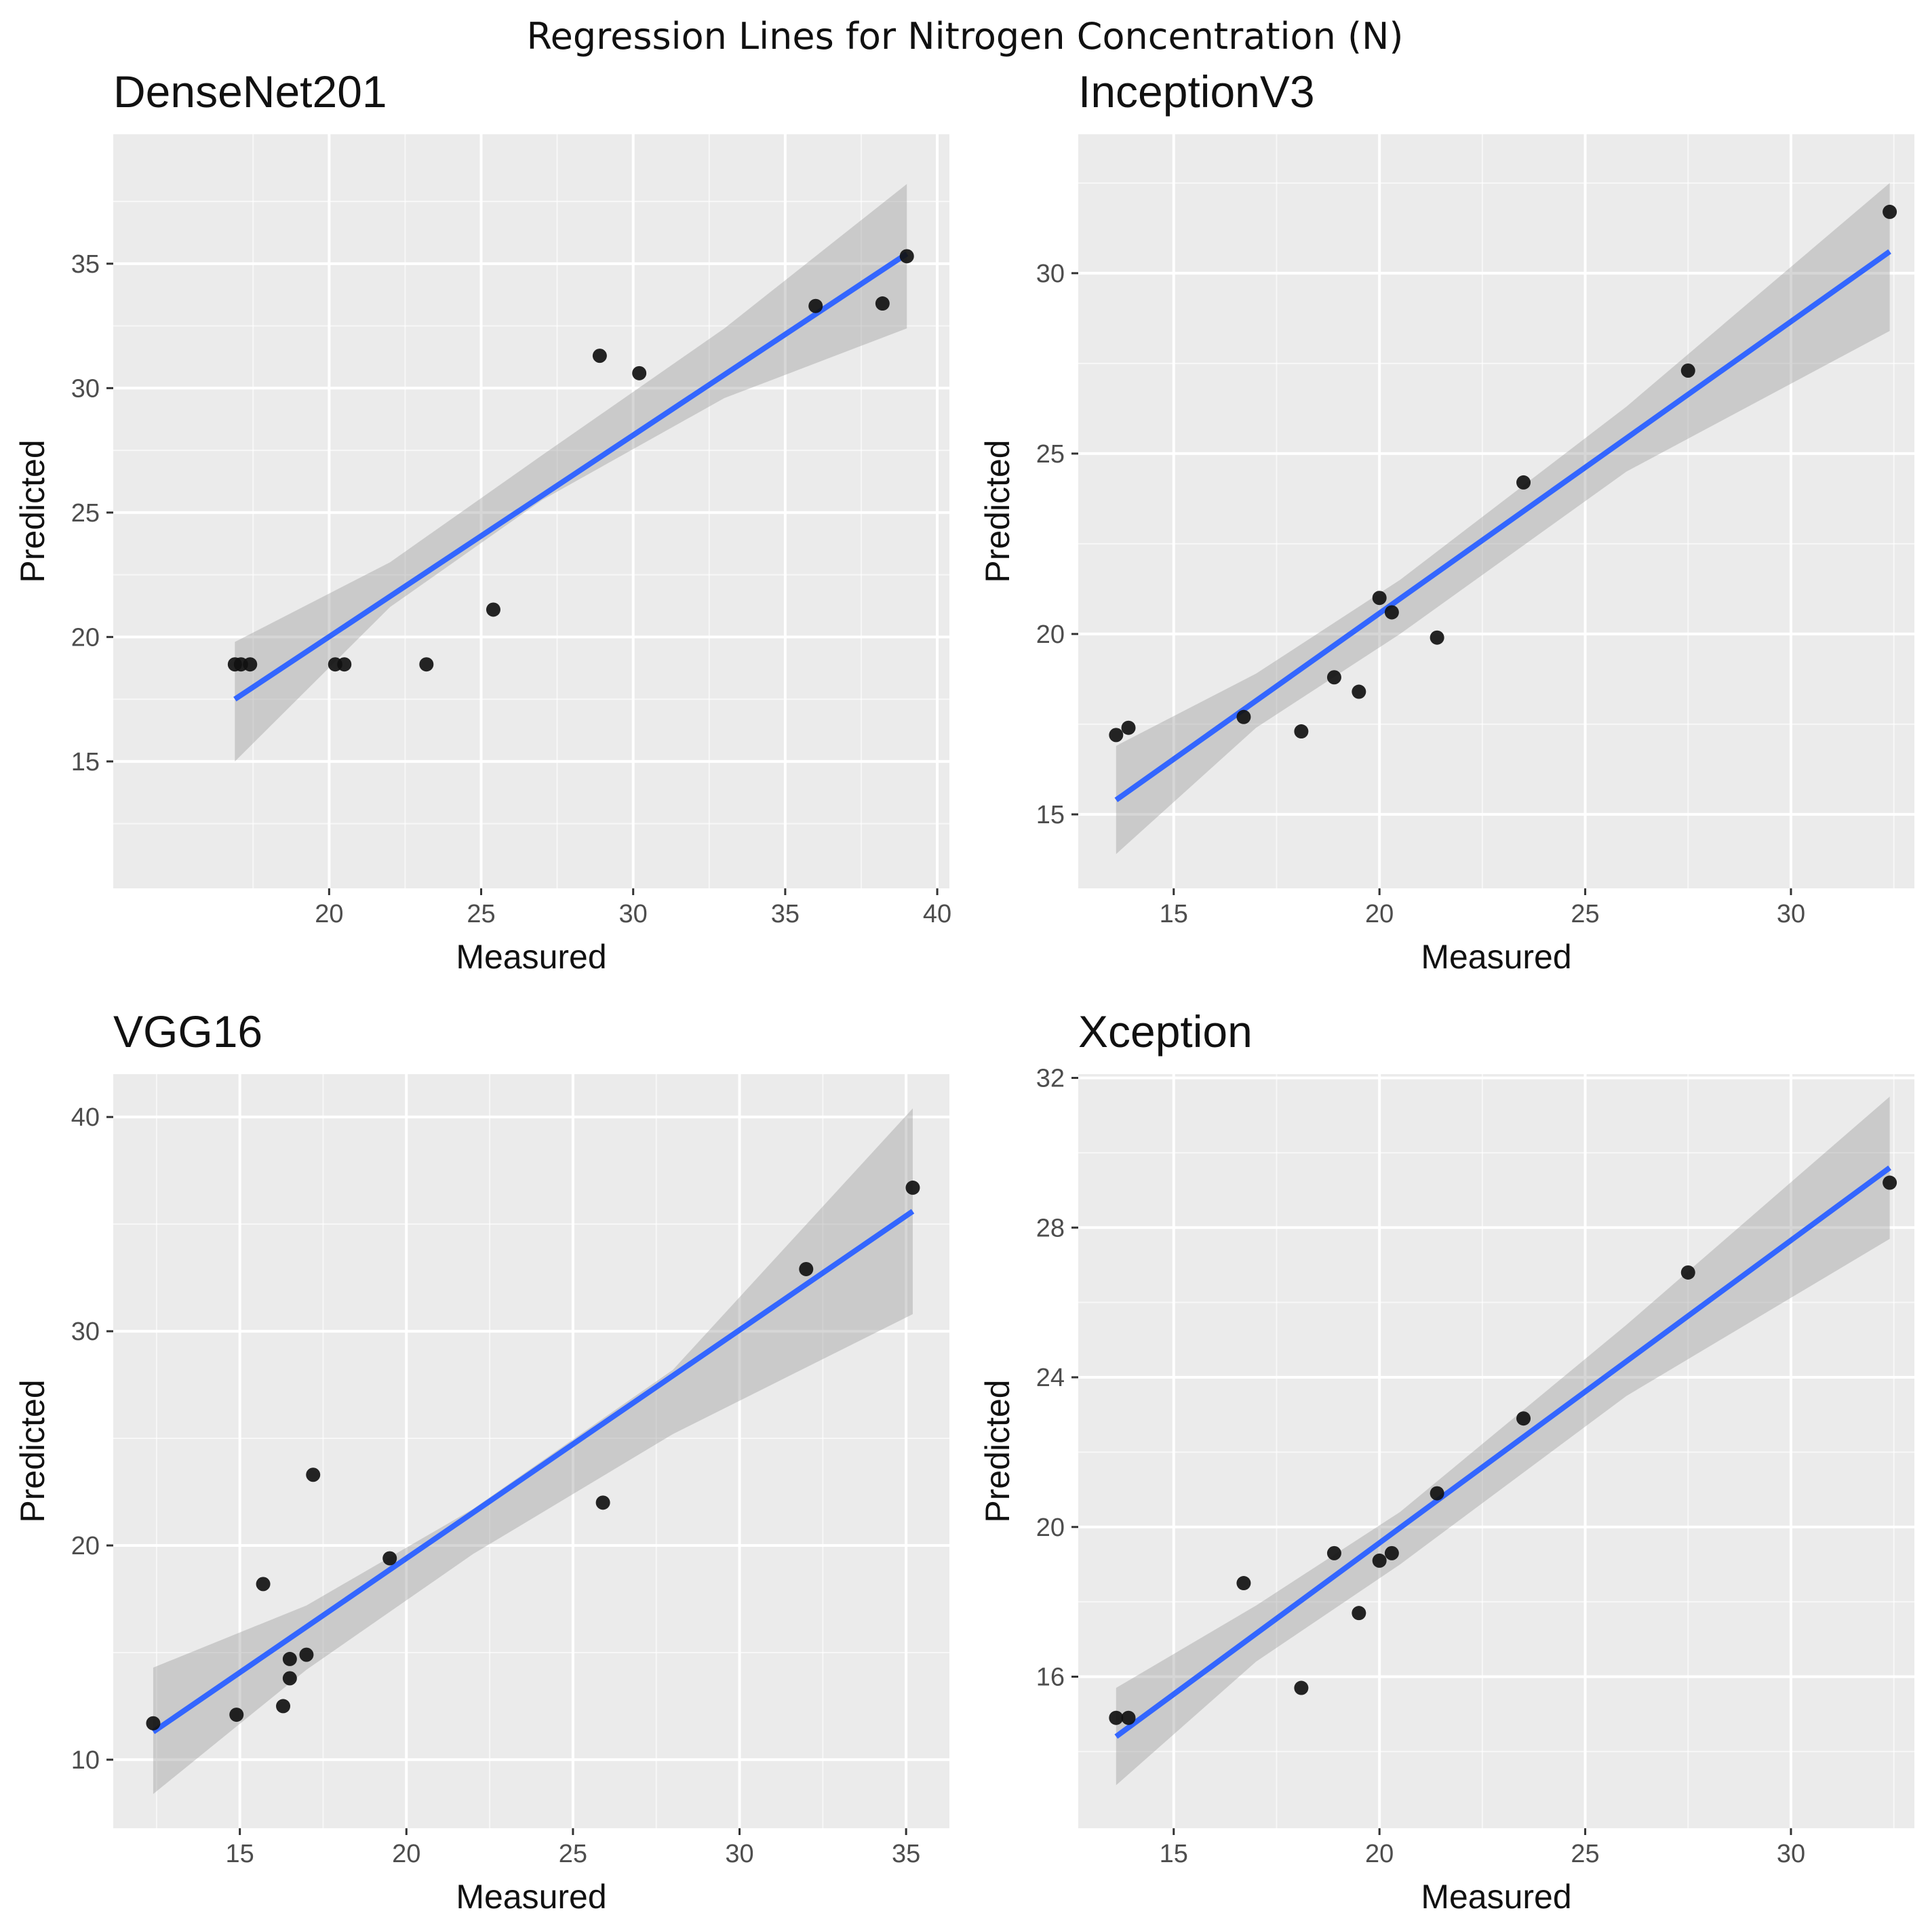 The width and height of the screenshot is (1930, 1932). What do you see at coordinates (1197, 91) in the screenshot?
I see `panel-title: InceptionV3` at bounding box center [1197, 91].